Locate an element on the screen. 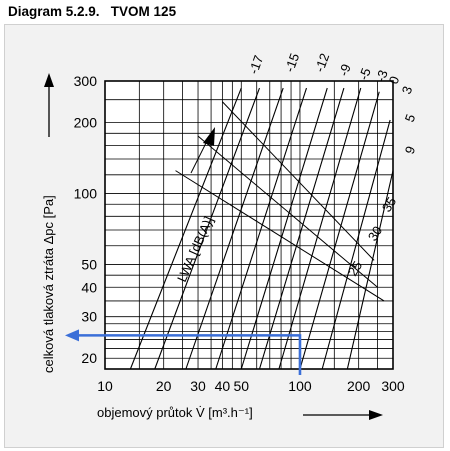 The width and height of the screenshot is (450, 451). page-title: Diagram 5.2.9. TVOM 125 is located at coordinates (92, 11).